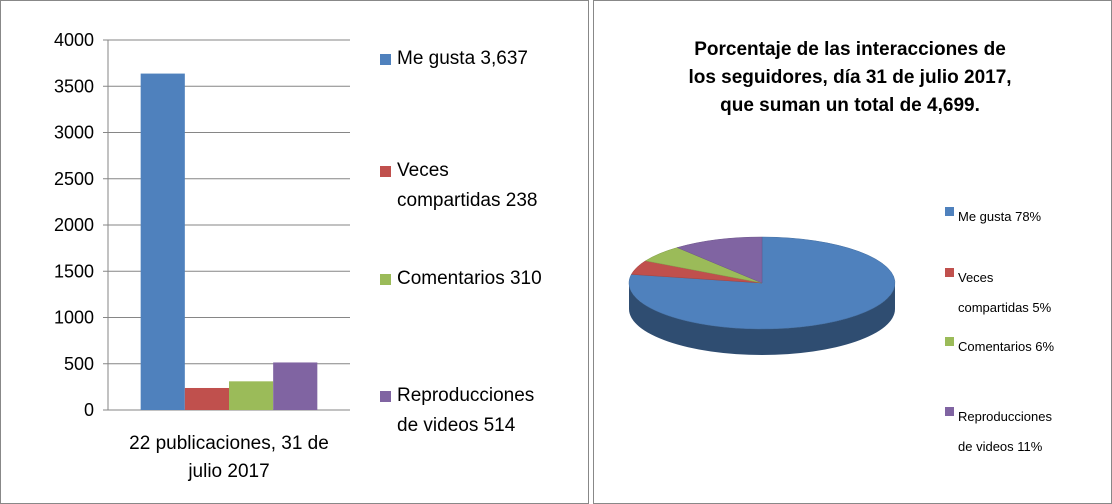 The height and width of the screenshot is (504, 1112). Describe the element at coordinates (462, 58) in the screenshot. I see `legend-label: Me gusta 3,637` at that location.